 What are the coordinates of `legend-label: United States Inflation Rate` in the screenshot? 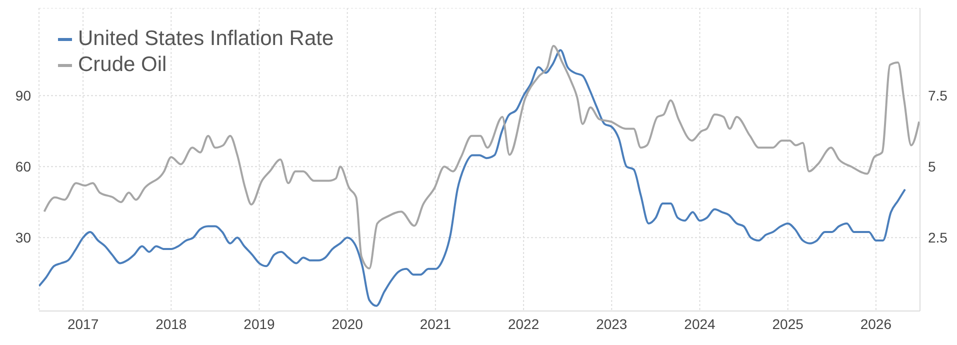 It's located at (206, 39).